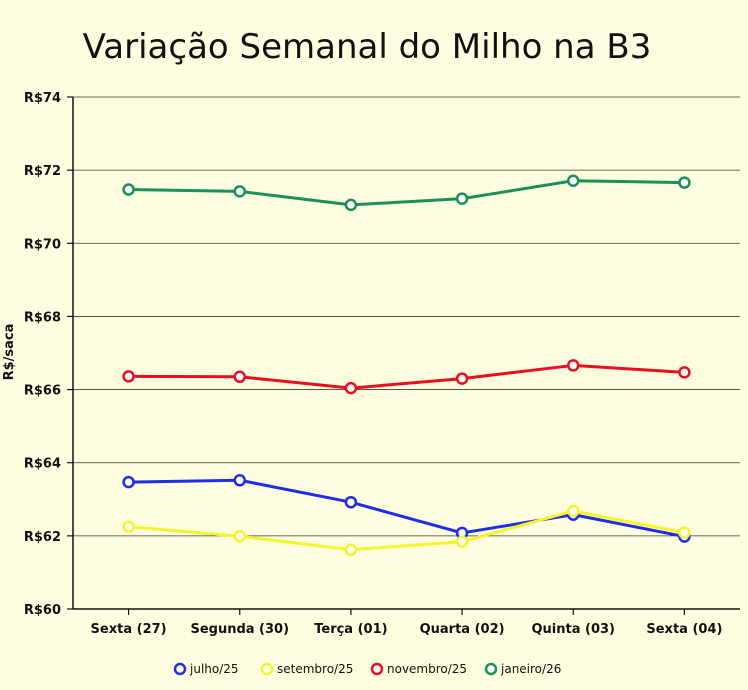  Describe the element at coordinates (42, 171) in the screenshot. I see `y-tick-label: R$72` at that location.